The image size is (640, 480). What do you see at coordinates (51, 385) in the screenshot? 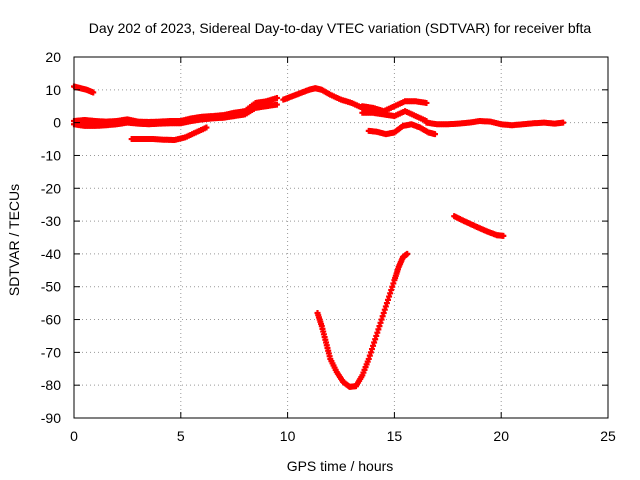
I see `y-tick-label: -80` at bounding box center [51, 385].